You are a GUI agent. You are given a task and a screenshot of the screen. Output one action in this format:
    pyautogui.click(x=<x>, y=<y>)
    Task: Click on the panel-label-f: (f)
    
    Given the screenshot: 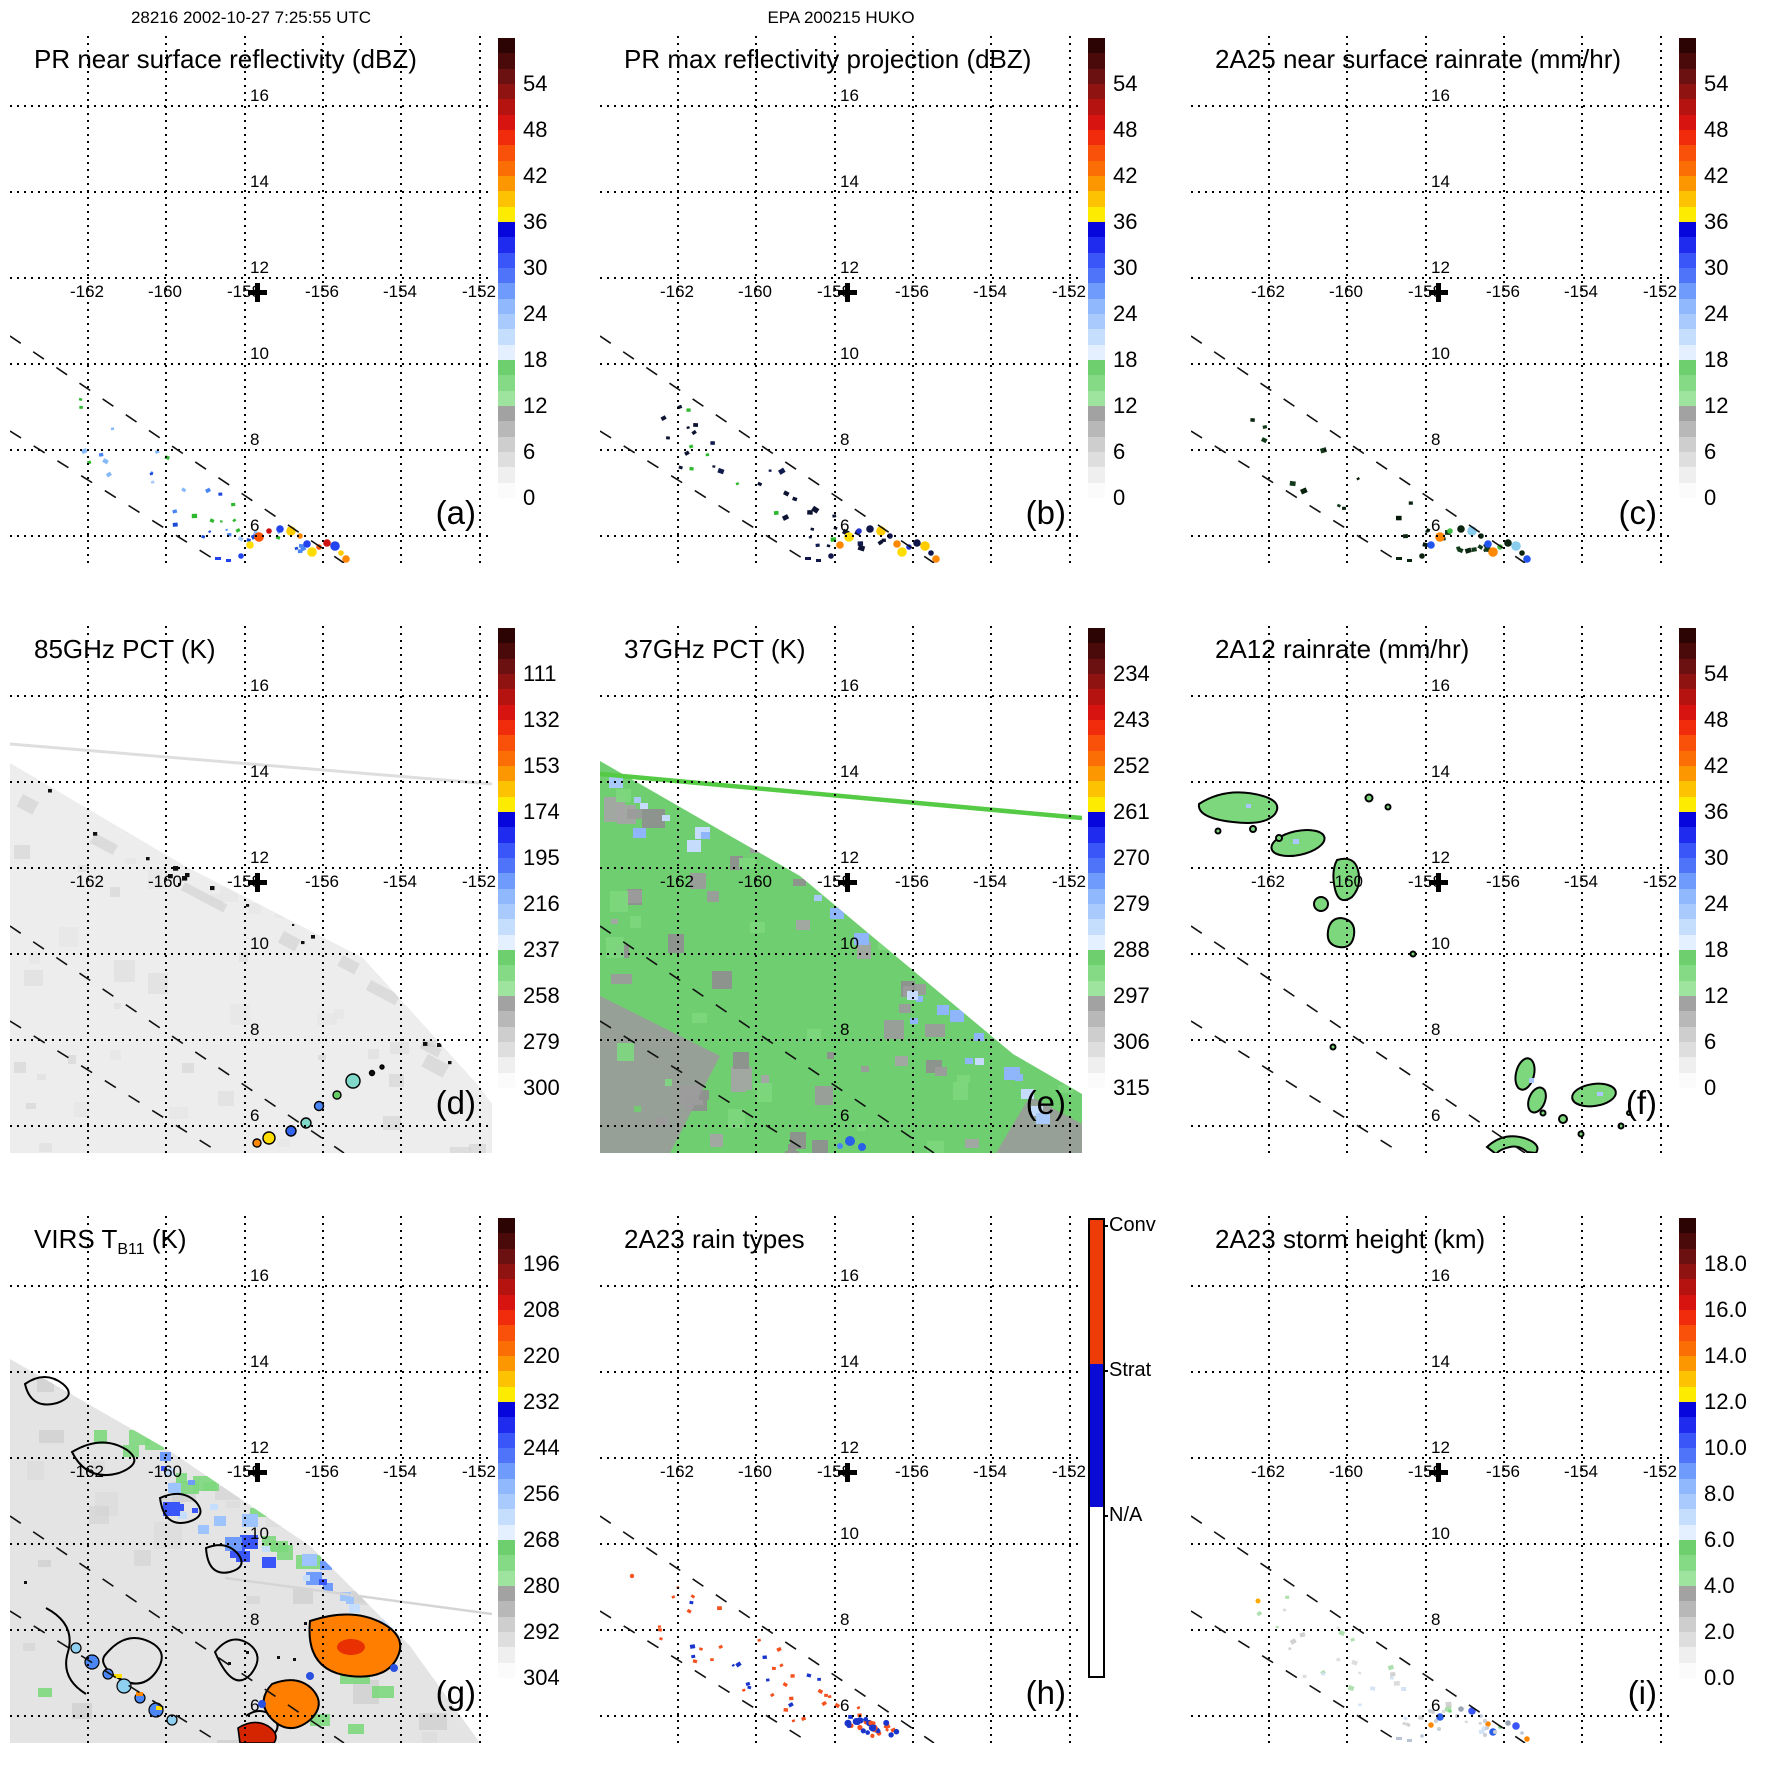 What is the action you would take?
    pyautogui.click(x=1641, y=1102)
    